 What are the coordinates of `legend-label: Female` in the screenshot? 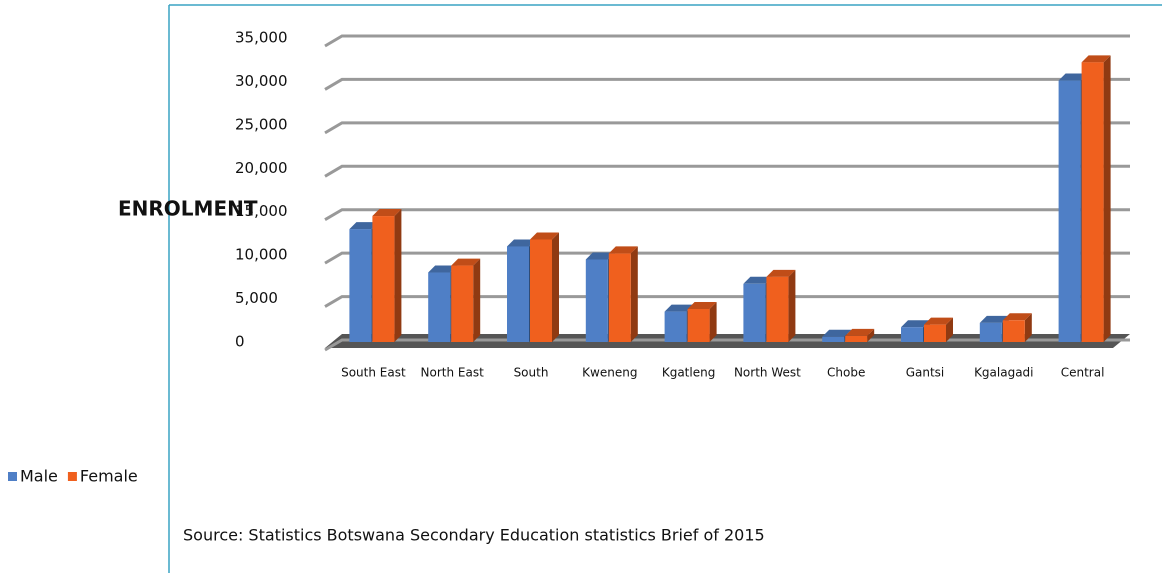 It's located at (109, 476).